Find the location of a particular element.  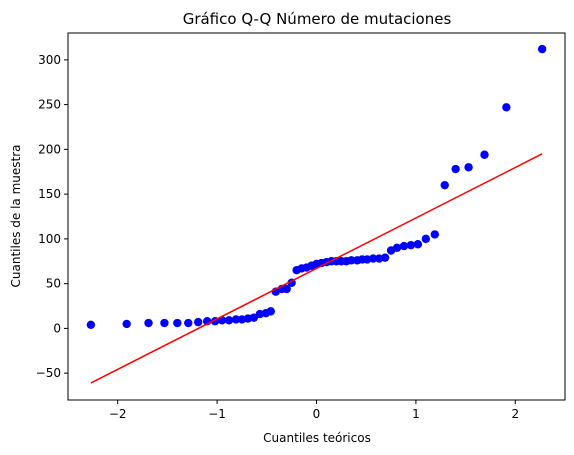

x-tick-label: −1 is located at coordinates (217, 414).